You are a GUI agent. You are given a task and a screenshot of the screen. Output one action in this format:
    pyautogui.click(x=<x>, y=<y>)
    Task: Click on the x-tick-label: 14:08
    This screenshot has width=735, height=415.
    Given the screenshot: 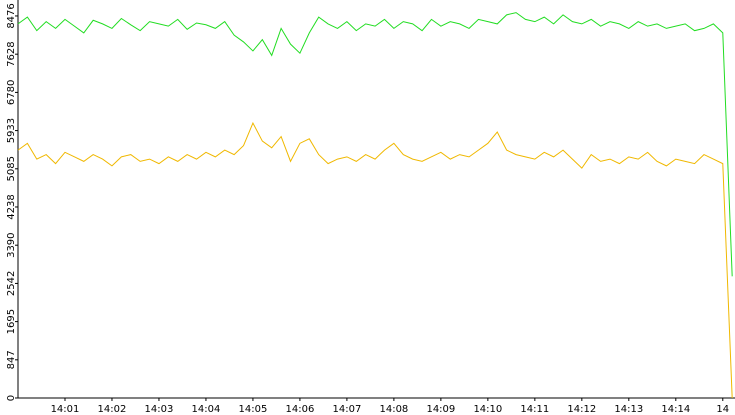 What is the action you would take?
    pyautogui.click(x=393, y=409)
    